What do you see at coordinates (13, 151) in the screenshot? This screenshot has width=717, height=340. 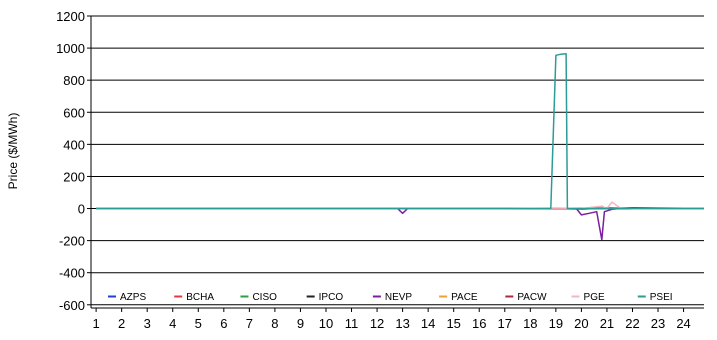 I see `y-axis-title: Price ($/MWh)` at bounding box center [13, 151].